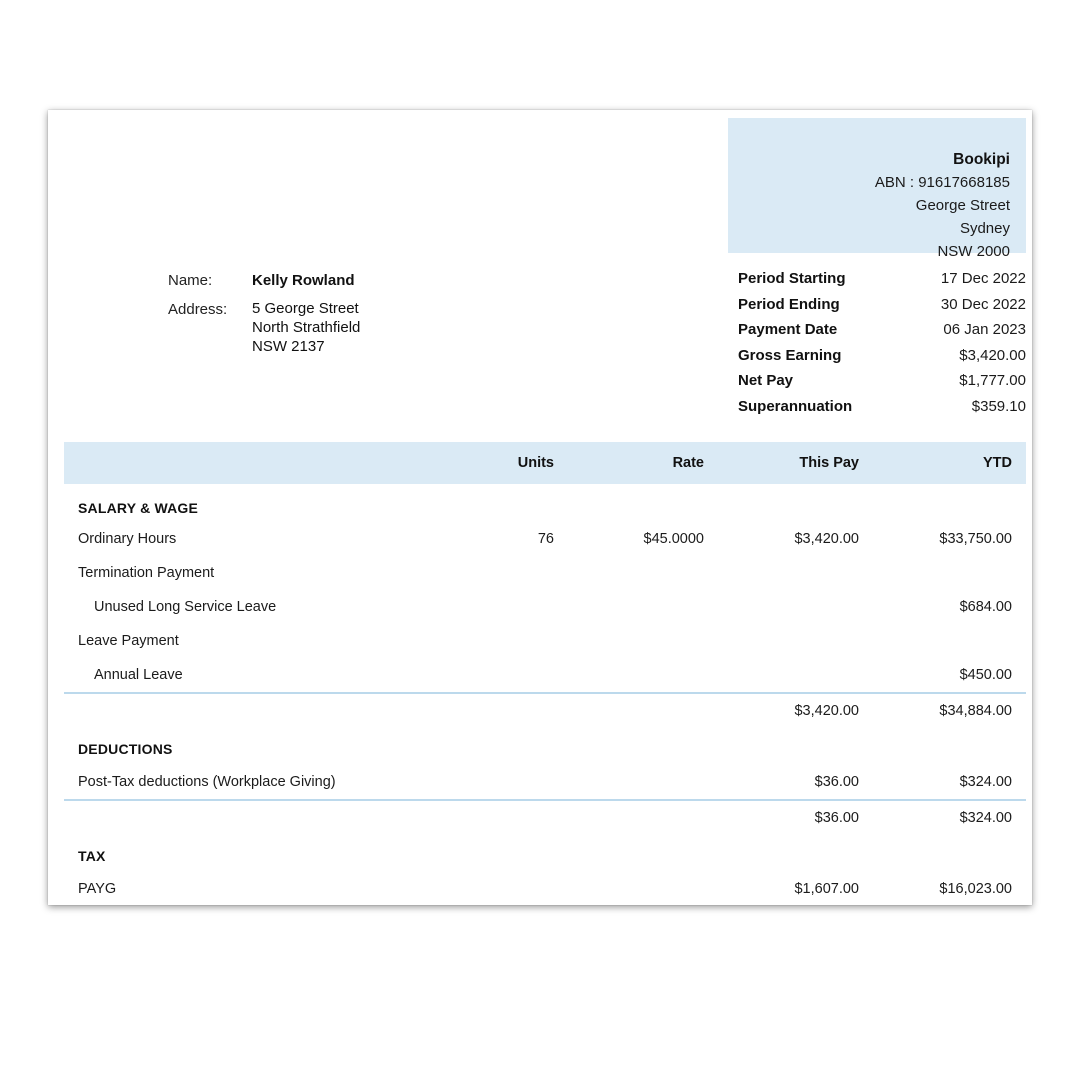 This screenshot has height=1080, width=1080. What do you see at coordinates (128, 641) in the screenshot?
I see `row-description: Leave Payment` at bounding box center [128, 641].